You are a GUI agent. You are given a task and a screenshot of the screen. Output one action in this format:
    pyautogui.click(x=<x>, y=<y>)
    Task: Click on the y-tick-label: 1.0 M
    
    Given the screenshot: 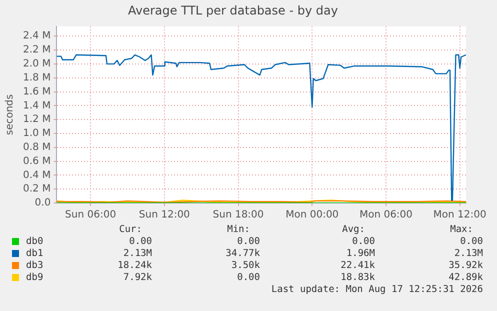 What is the action you would take?
    pyautogui.click(x=36, y=134)
    